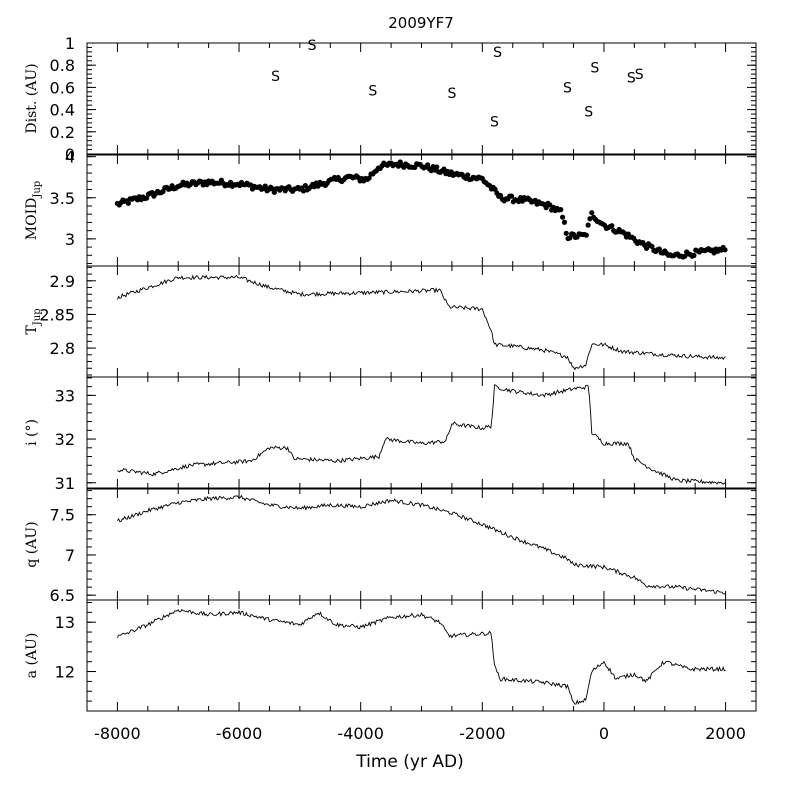 The width and height of the screenshot is (797, 797). I want to click on x-tick-label: -4000, so click(360, 733).